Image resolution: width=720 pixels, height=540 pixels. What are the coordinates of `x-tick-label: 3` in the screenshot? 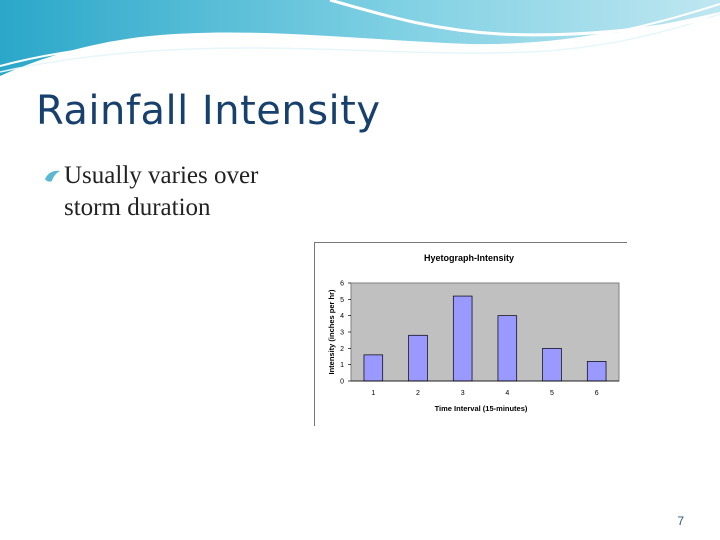 It's located at (463, 393).